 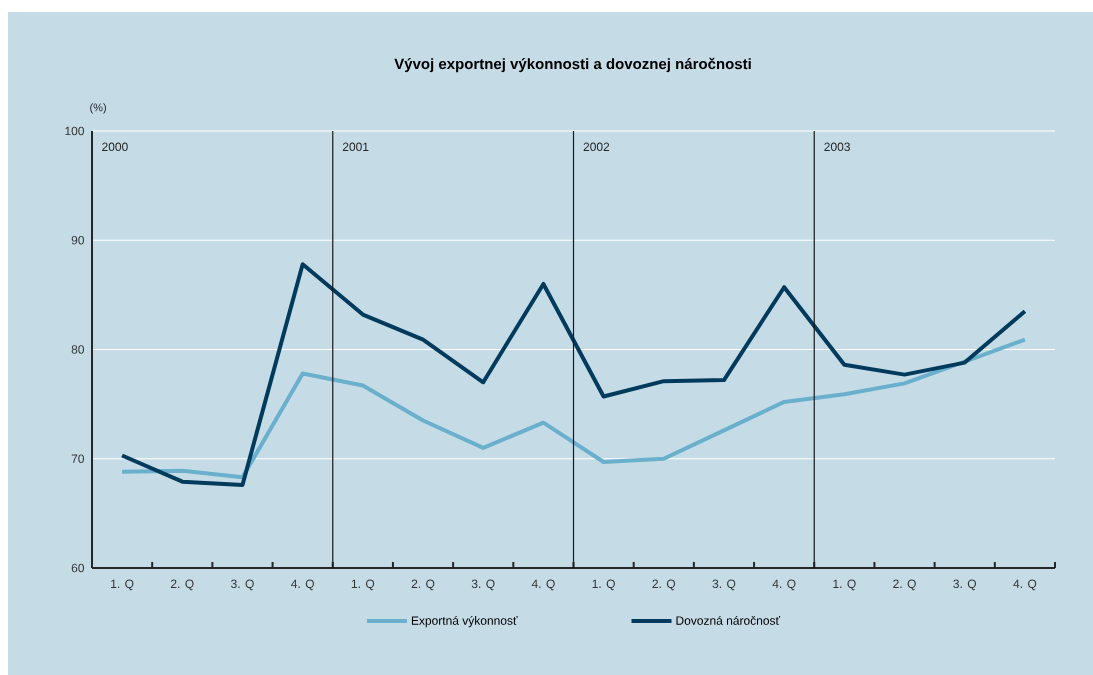 I want to click on y-tick-label: 80, so click(x=78, y=349).